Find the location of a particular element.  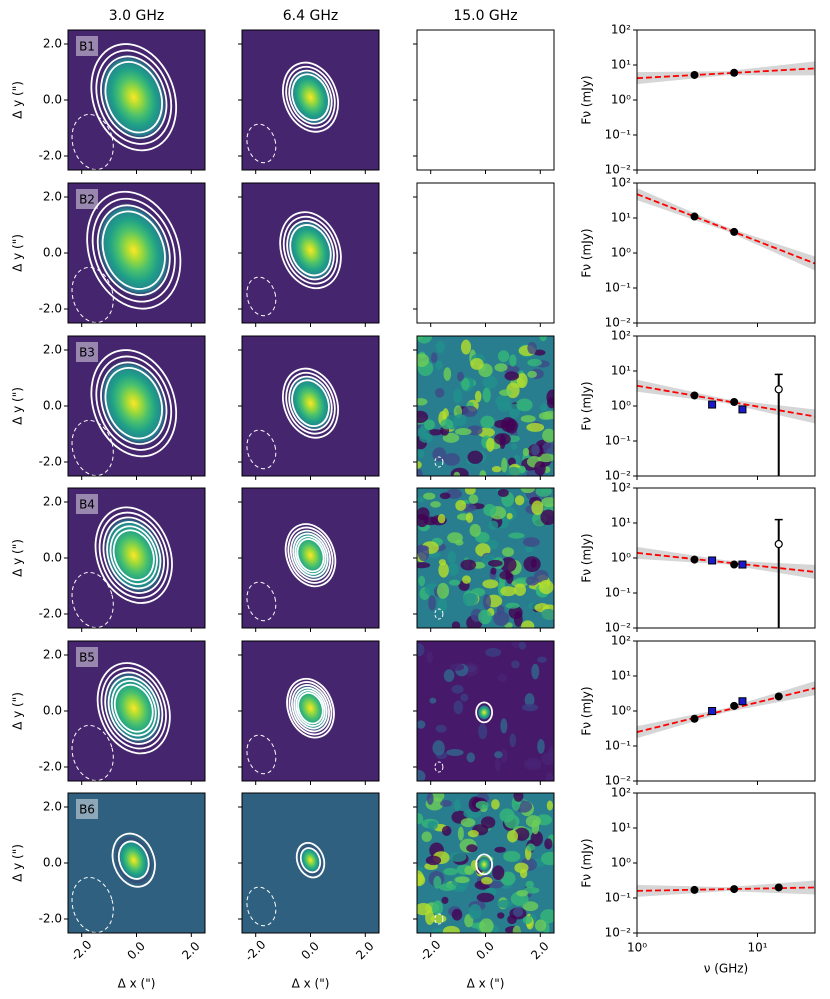

plot-area is located at coordinates (726, 710).